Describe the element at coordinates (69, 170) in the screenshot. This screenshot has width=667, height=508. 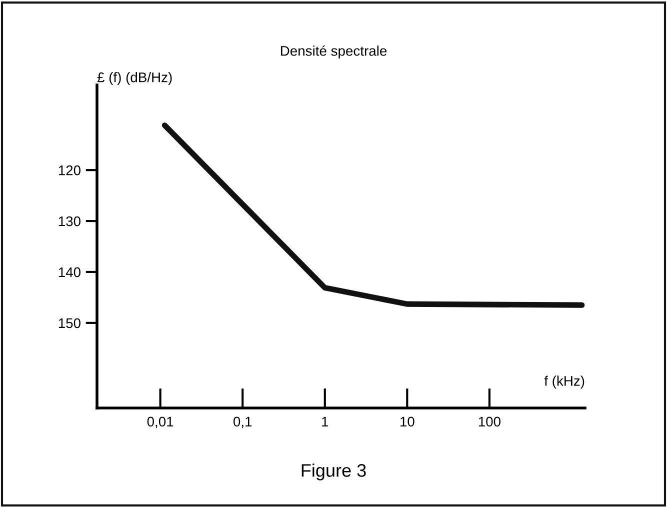
I see `y-tick-label: 120` at that location.